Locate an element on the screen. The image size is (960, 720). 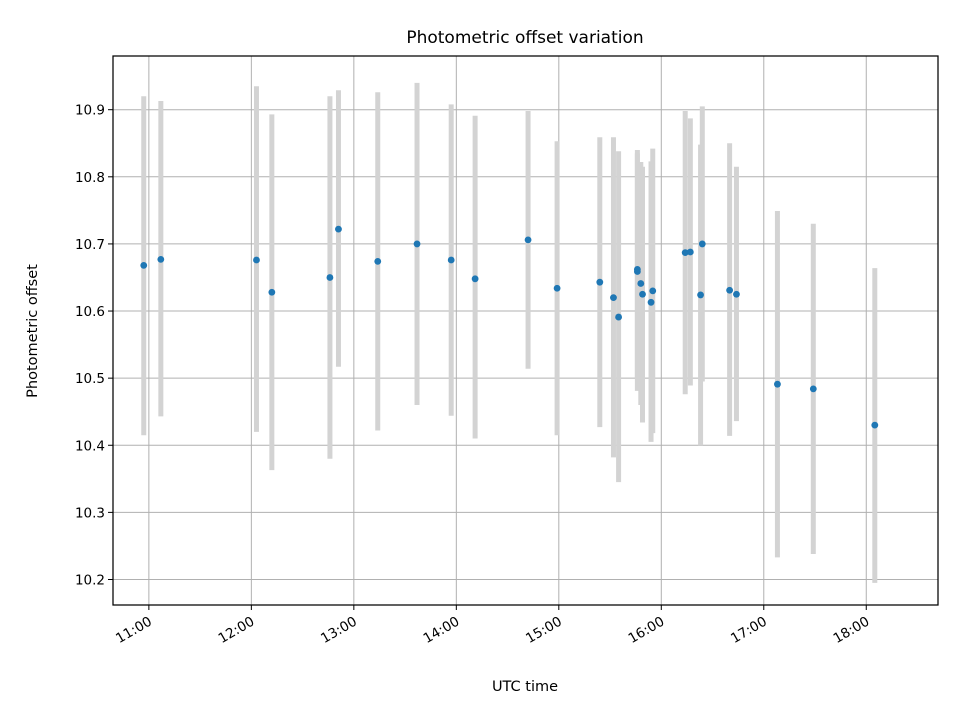
y-tick-label: 10.5 is located at coordinates (90, 379).